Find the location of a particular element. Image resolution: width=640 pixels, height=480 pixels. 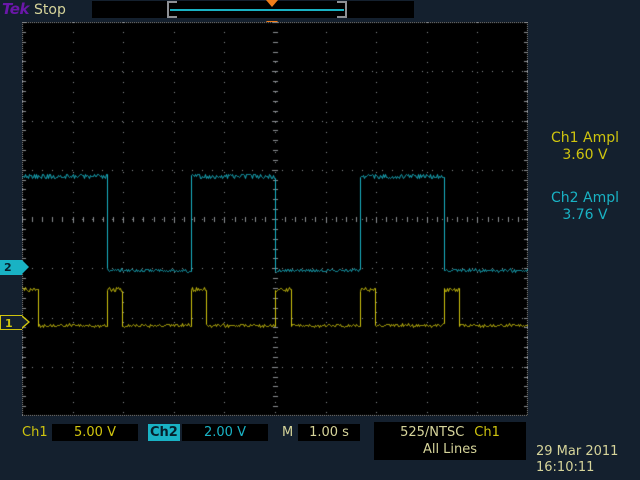

tek-logo: Tek is located at coordinates (15, 9).